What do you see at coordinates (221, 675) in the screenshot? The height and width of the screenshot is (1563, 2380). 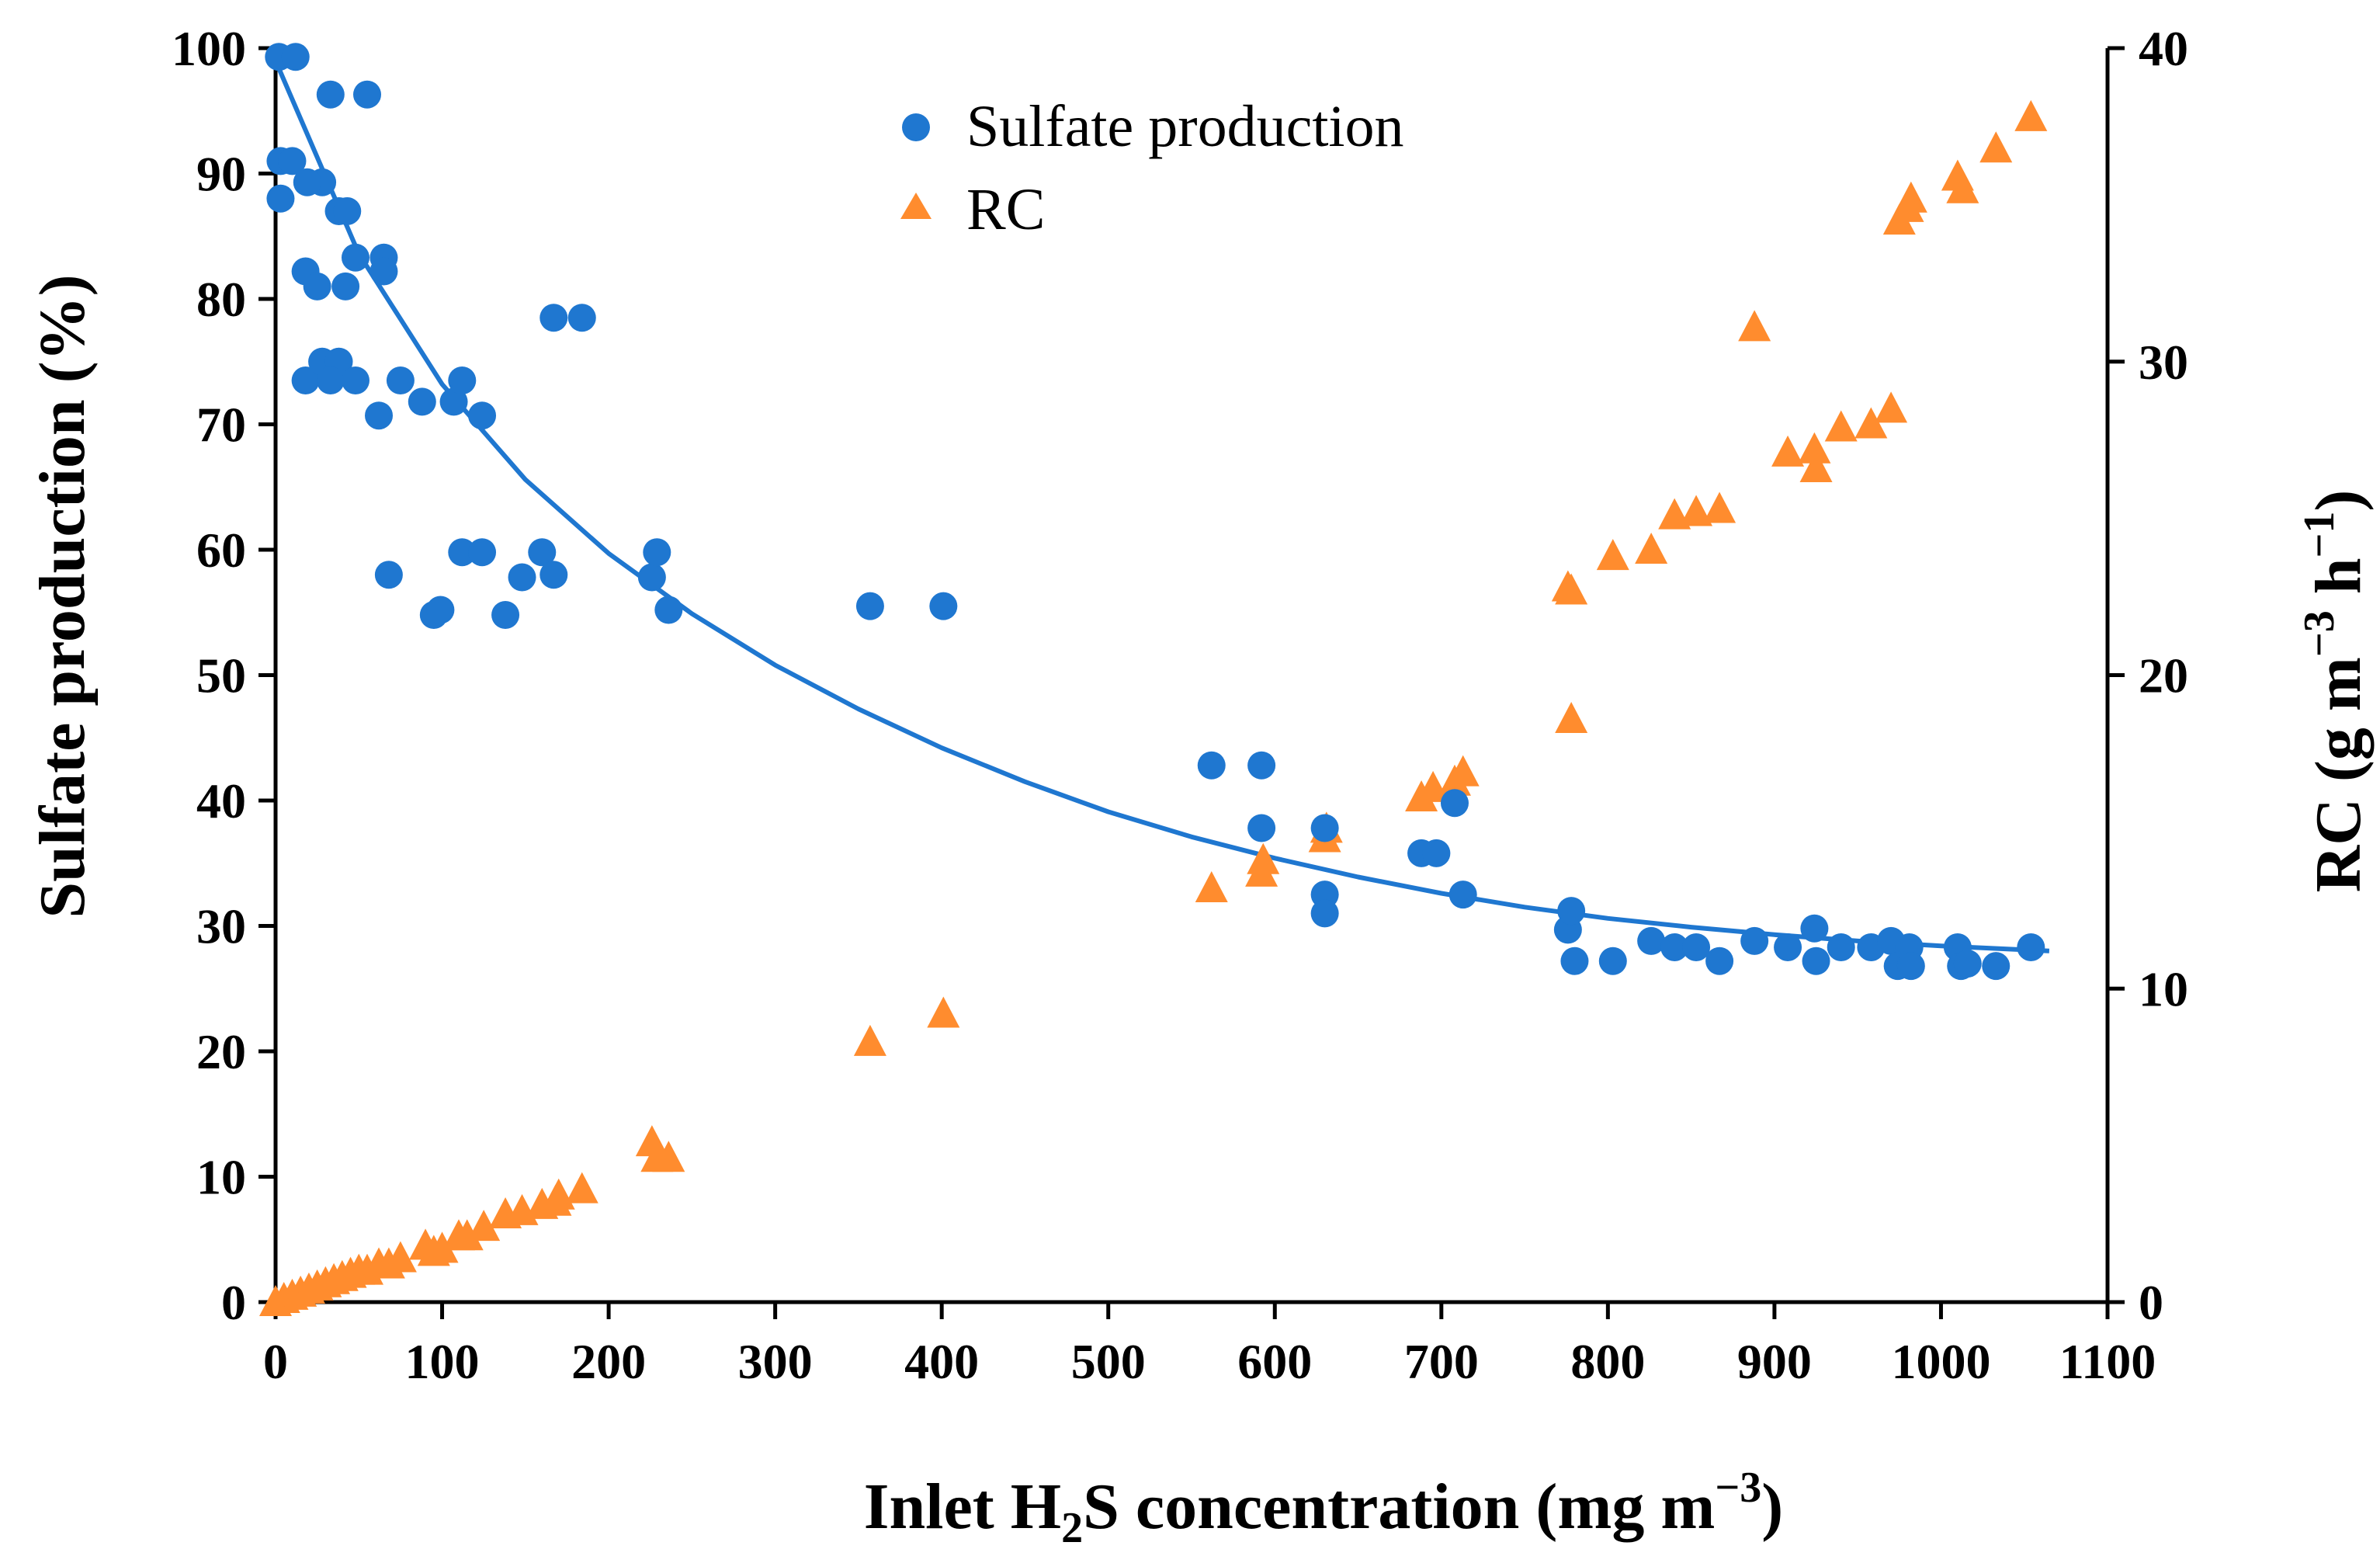 I see `y-tick-label: 50` at bounding box center [221, 675].